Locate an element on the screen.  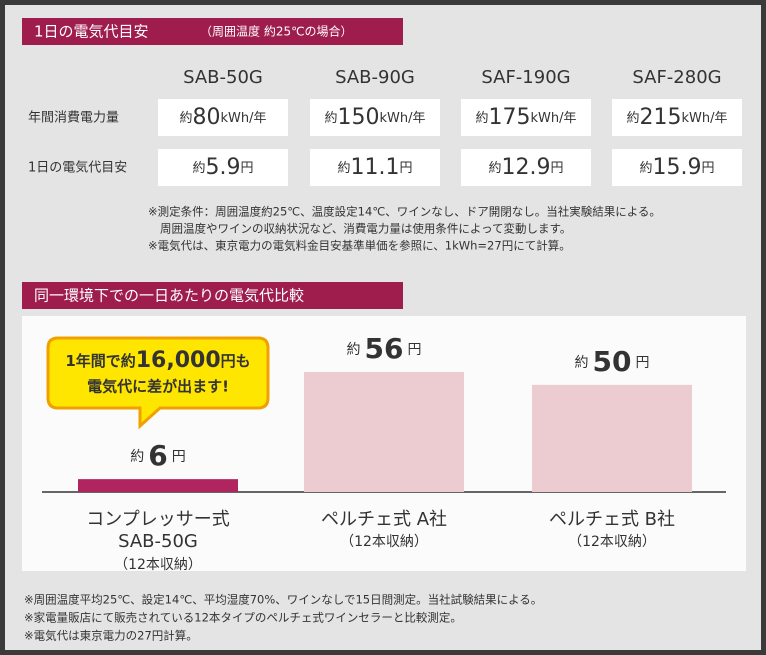
category-label: ペルチェ式 A社 is located at coordinates (384, 519).